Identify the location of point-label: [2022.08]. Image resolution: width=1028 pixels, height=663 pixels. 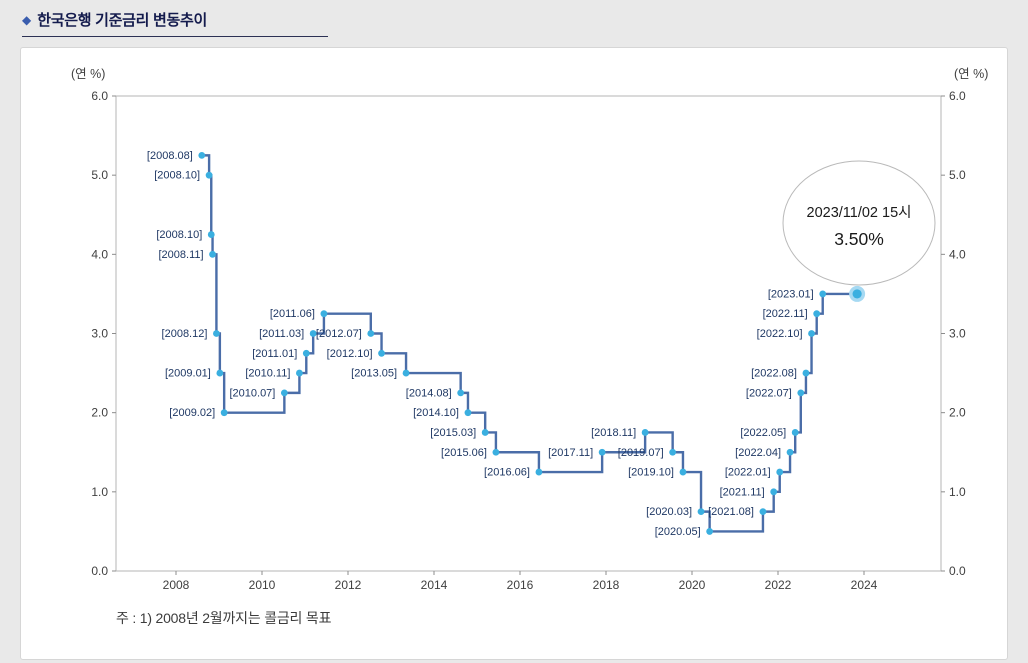
(774, 374).